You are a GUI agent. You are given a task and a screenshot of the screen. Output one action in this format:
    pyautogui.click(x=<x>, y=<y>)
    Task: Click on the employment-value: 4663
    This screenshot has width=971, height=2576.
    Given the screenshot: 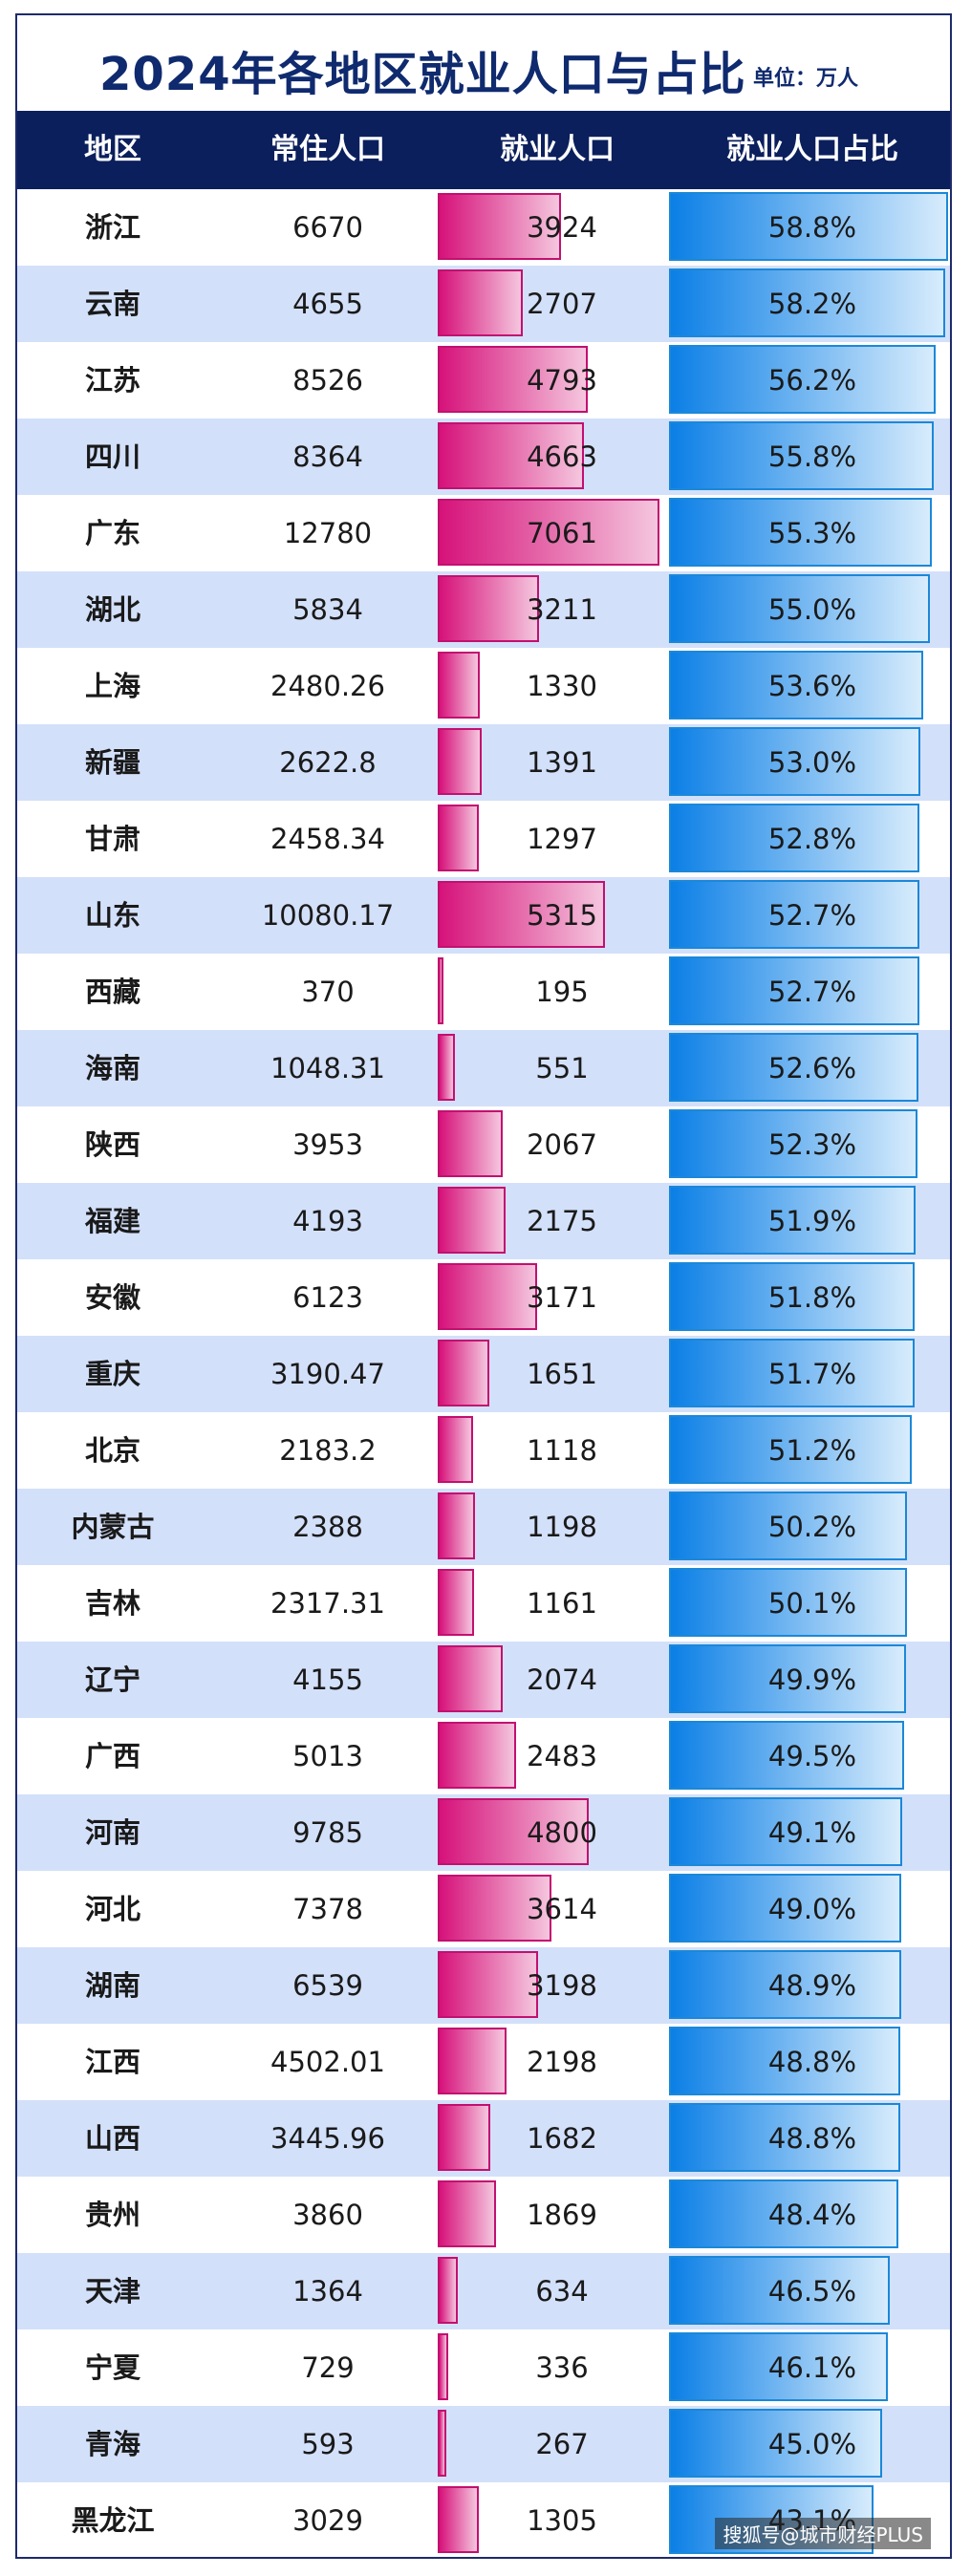 What is the action you would take?
    pyautogui.click(x=562, y=456)
    